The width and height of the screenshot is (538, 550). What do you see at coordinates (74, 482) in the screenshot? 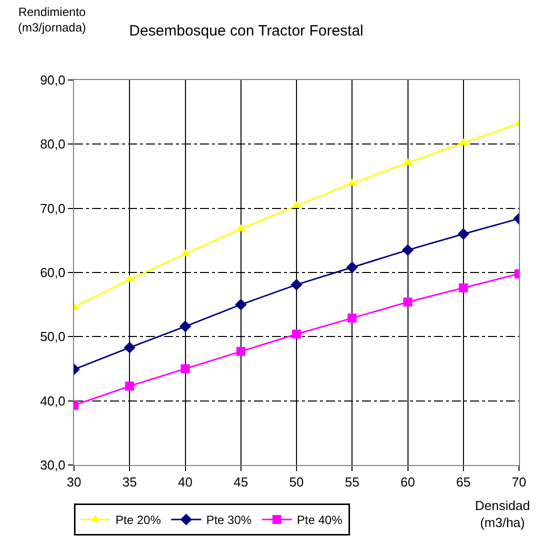
I see `x-tick-label: 30` at bounding box center [74, 482].